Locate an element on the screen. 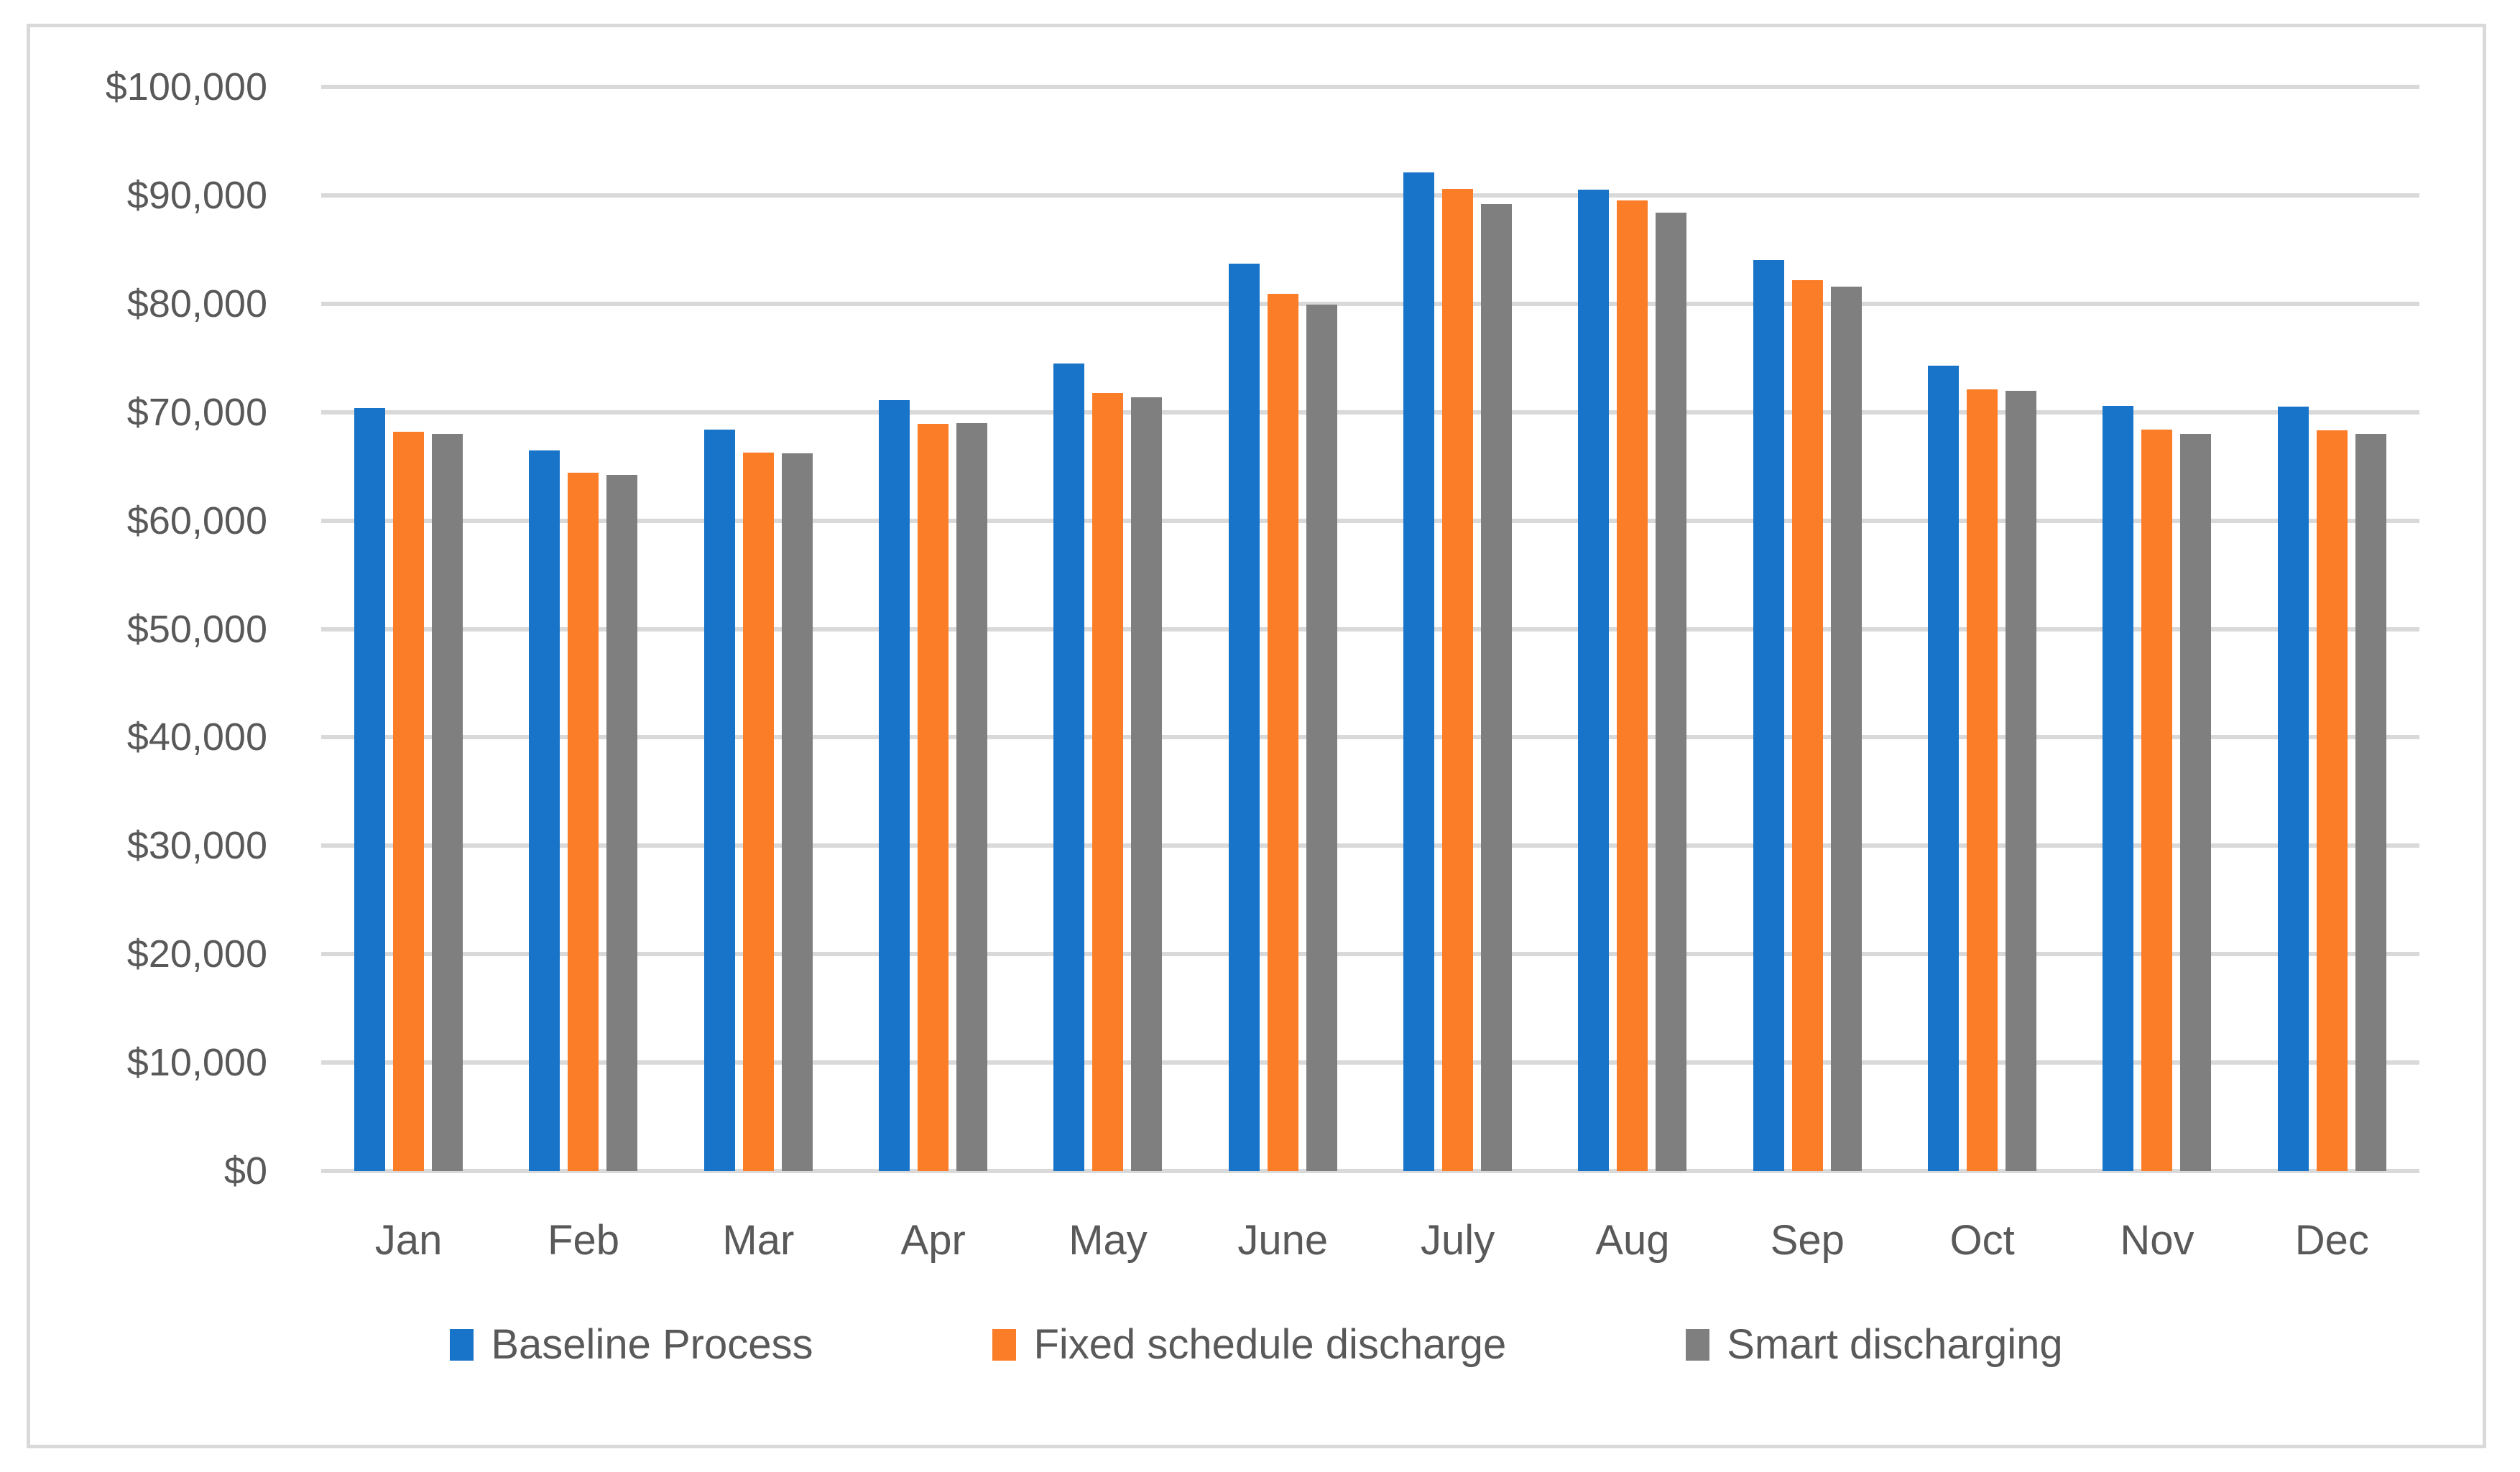 This screenshot has height=1472, width=2520. y-tick-label: $40,000 is located at coordinates (196, 737).